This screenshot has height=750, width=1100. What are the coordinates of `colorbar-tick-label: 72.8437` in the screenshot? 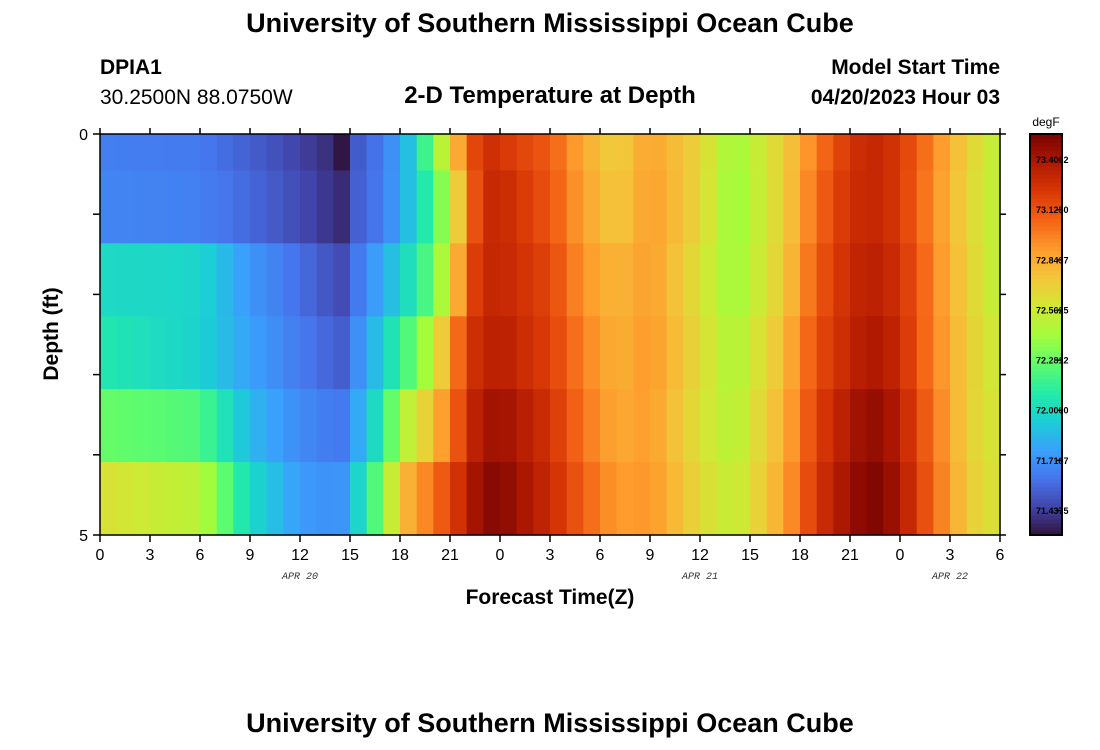 It's located at (1052, 260).